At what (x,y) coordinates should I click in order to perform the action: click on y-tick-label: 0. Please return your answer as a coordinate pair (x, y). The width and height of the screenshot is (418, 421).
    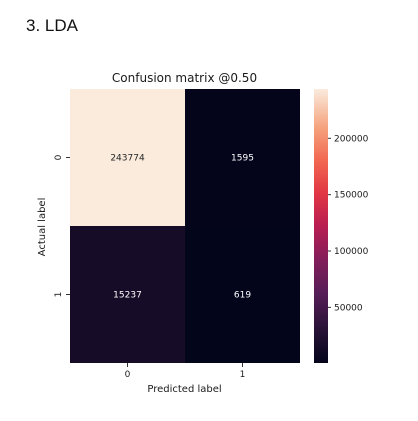
    Looking at the image, I should click on (59, 157).